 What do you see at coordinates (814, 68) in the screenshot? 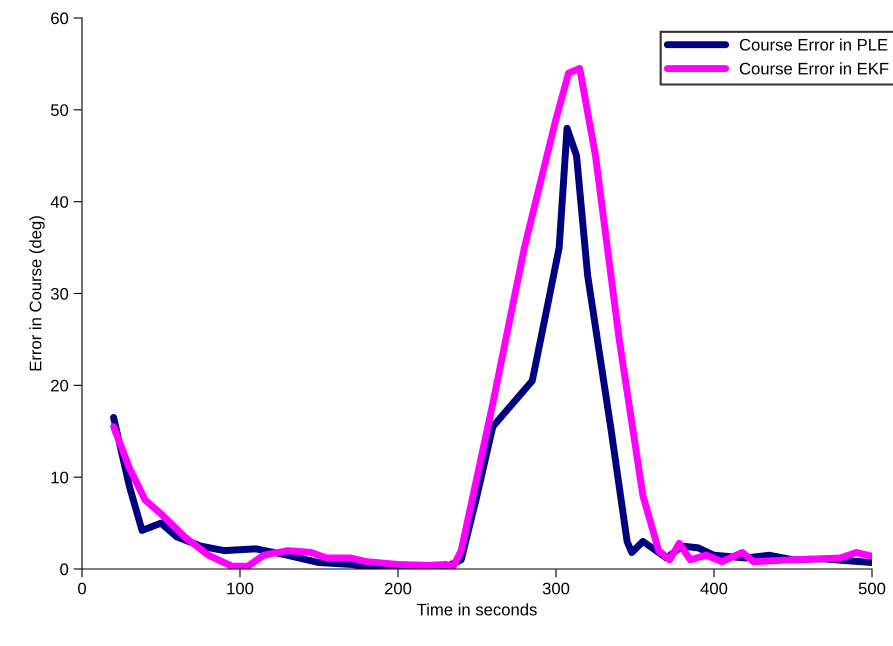
I see `legend-label: Course Error in EKF` at bounding box center [814, 68].